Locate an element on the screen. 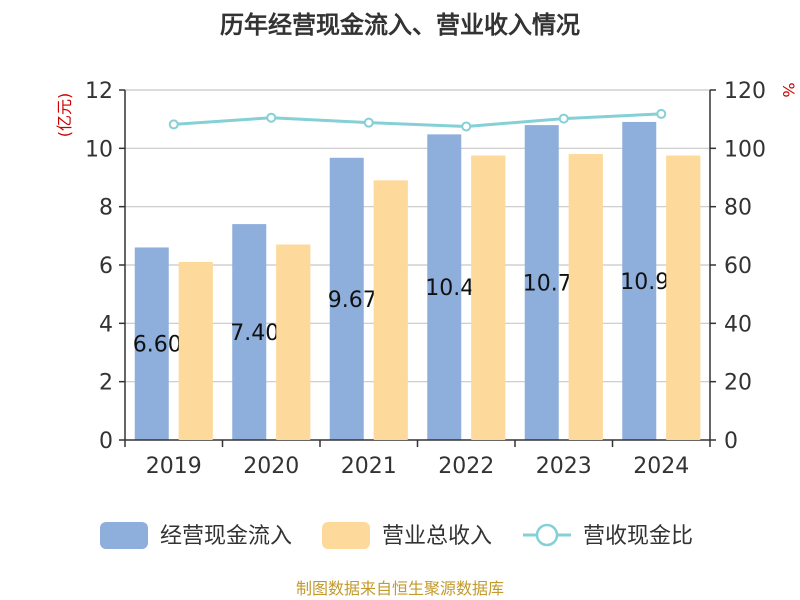 The height and width of the screenshot is (600, 800). y-right-tick-label: 100 is located at coordinates (745, 149).